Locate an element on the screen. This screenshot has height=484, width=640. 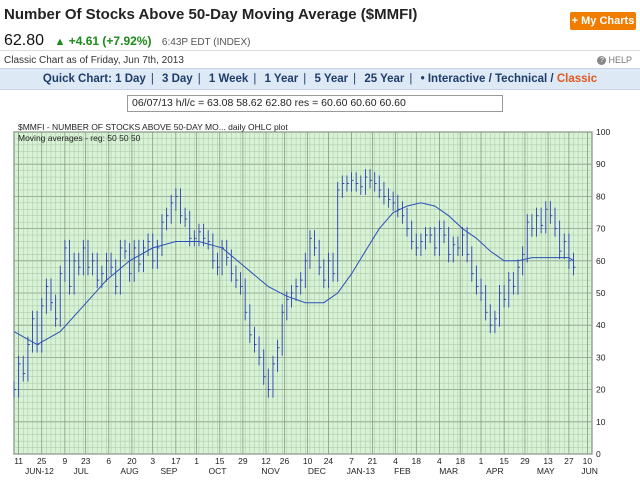
x-month-label: MAR is located at coordinates (448, 471).